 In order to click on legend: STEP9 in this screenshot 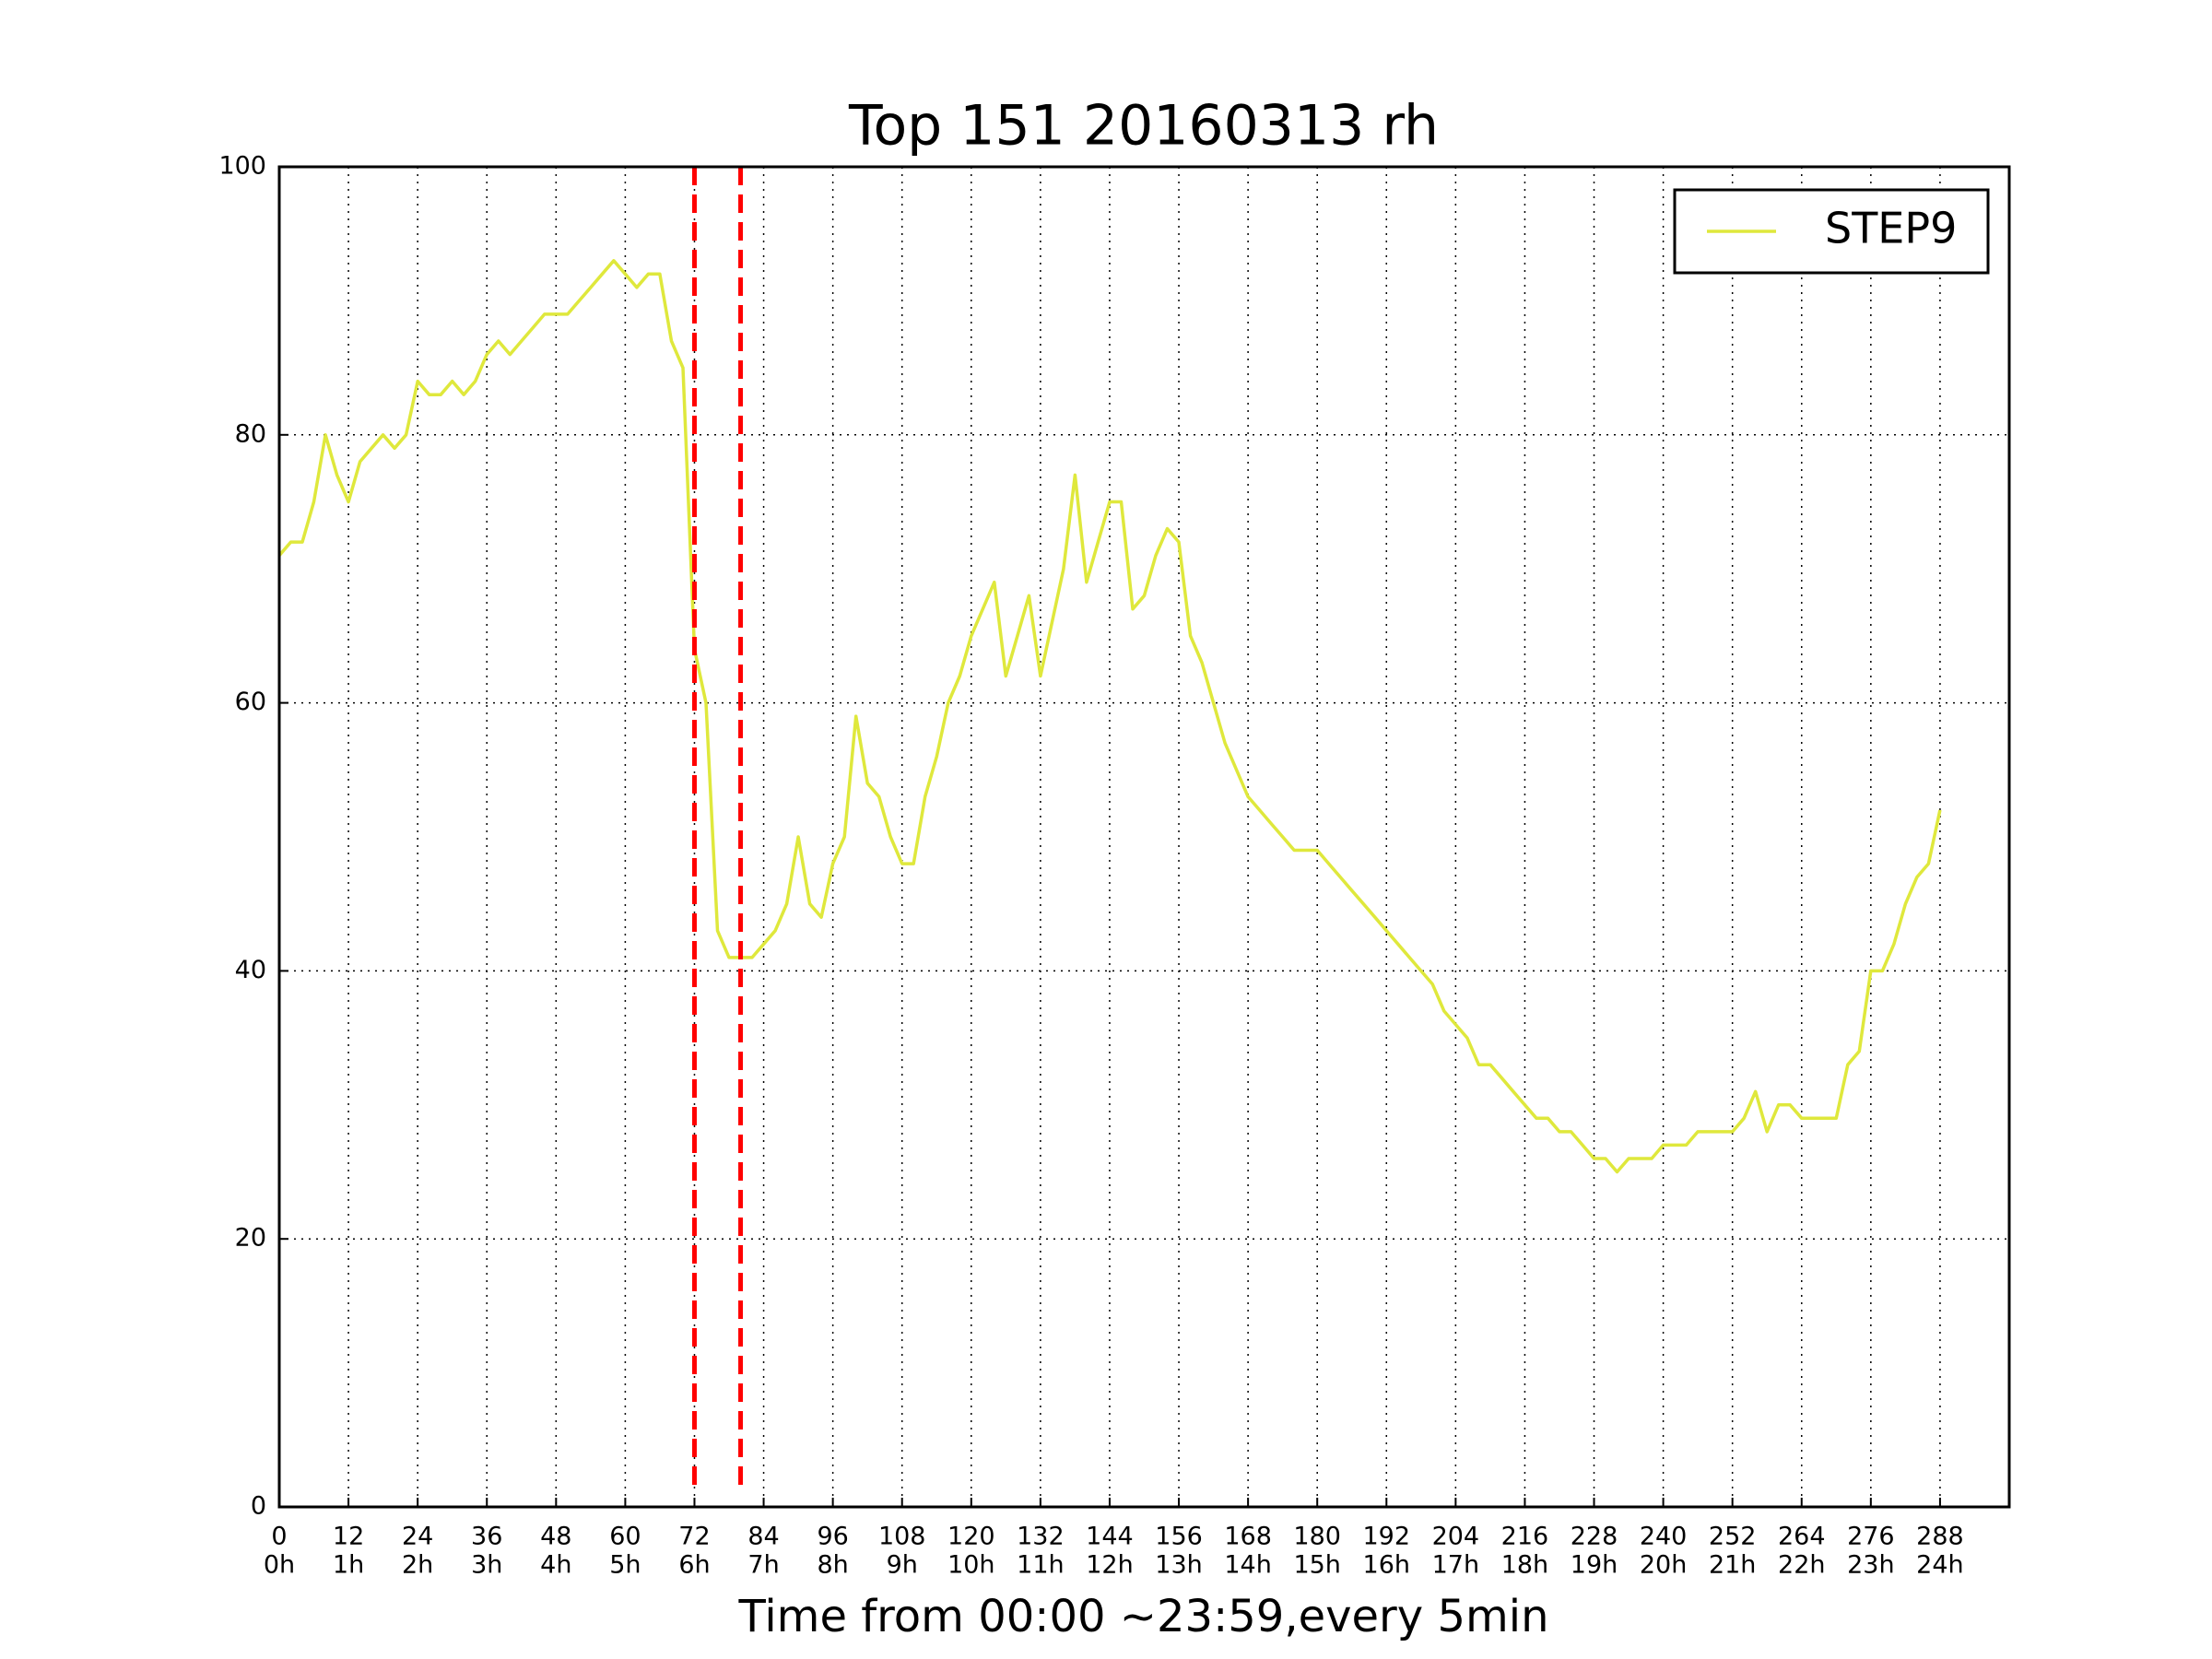, I will do `click(1831, 231)`.